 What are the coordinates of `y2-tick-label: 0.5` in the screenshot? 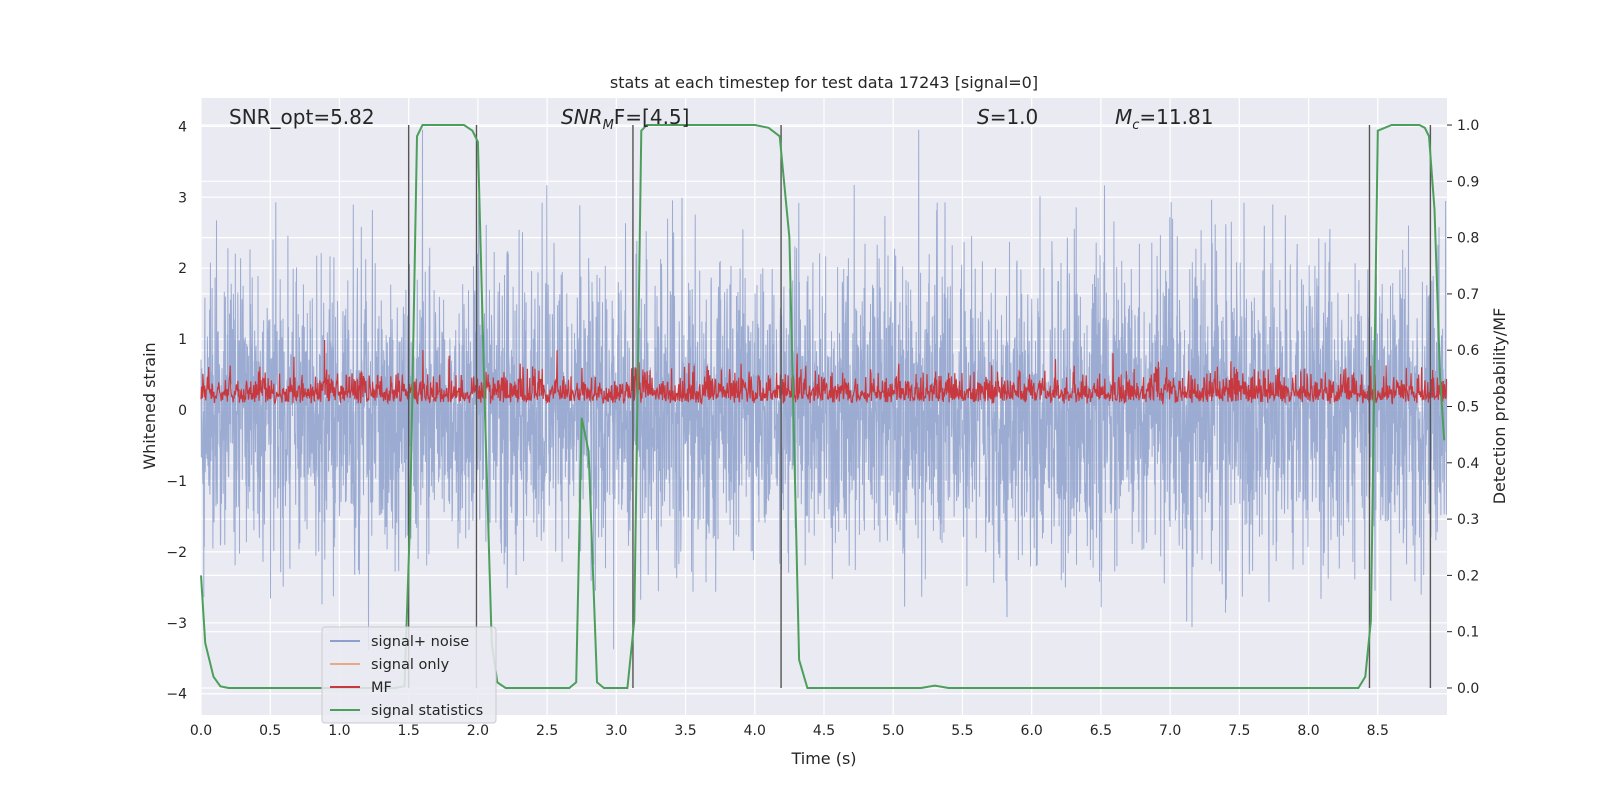 It's located at (1468, 408).